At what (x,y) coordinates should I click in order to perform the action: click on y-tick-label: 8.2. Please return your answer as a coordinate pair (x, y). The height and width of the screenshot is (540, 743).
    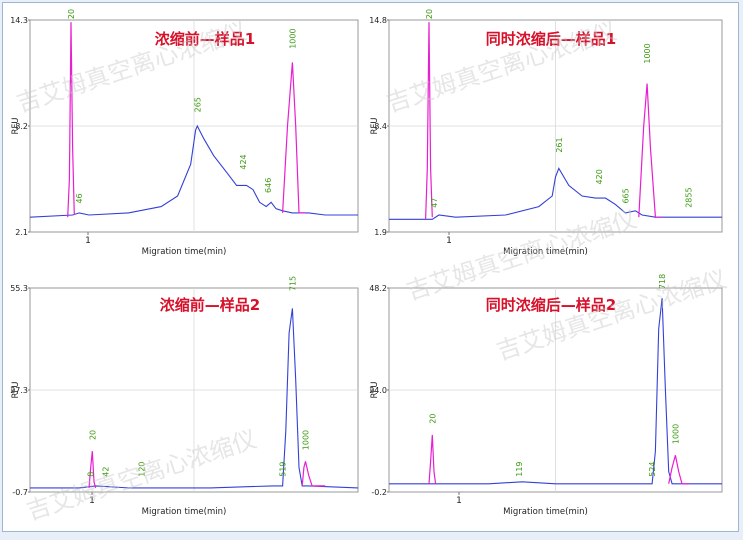
    Looking at the image, I should click on (21, 126).